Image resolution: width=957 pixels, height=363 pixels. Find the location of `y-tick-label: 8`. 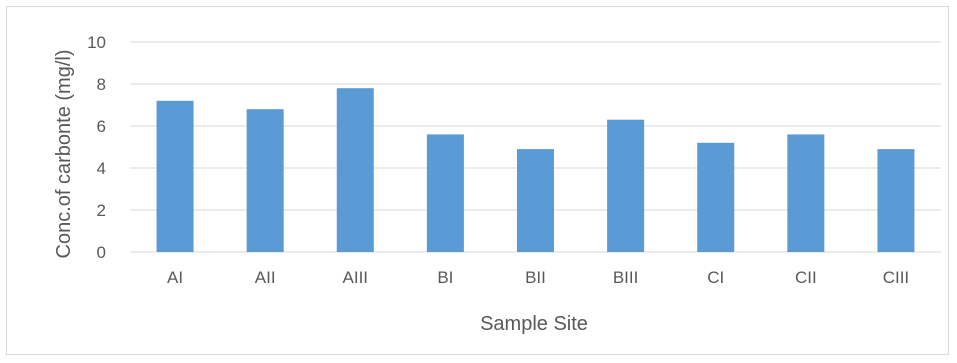

y-tick-label: 8 is located at coordinates (101, 84).